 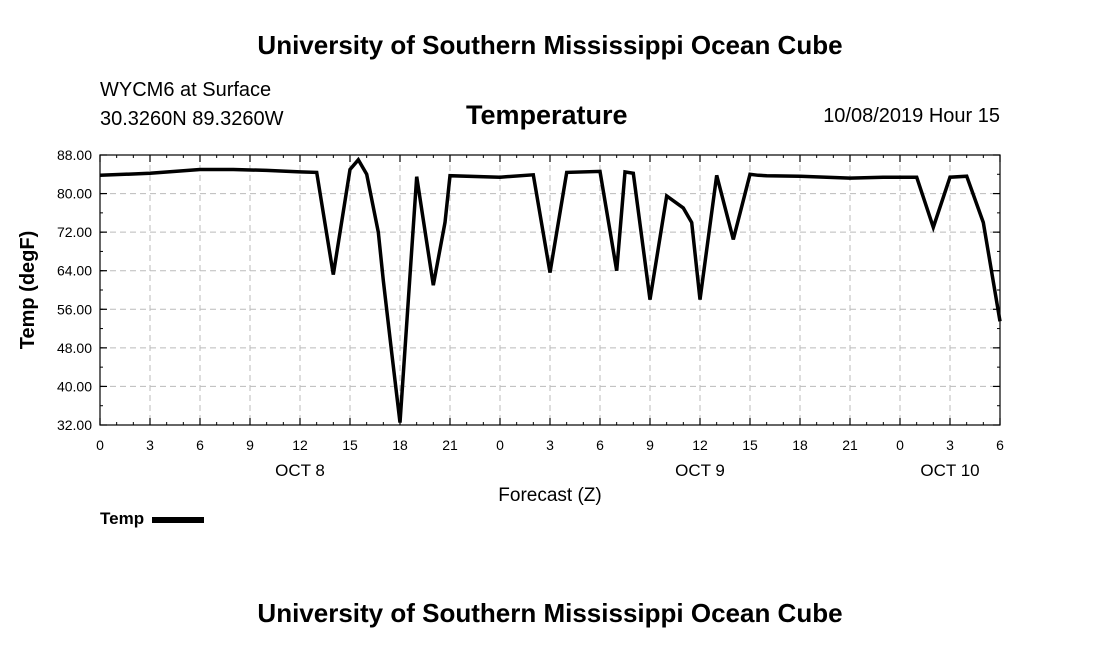 I want to click on day-label: OCT 8, so click(x=300, y=470).